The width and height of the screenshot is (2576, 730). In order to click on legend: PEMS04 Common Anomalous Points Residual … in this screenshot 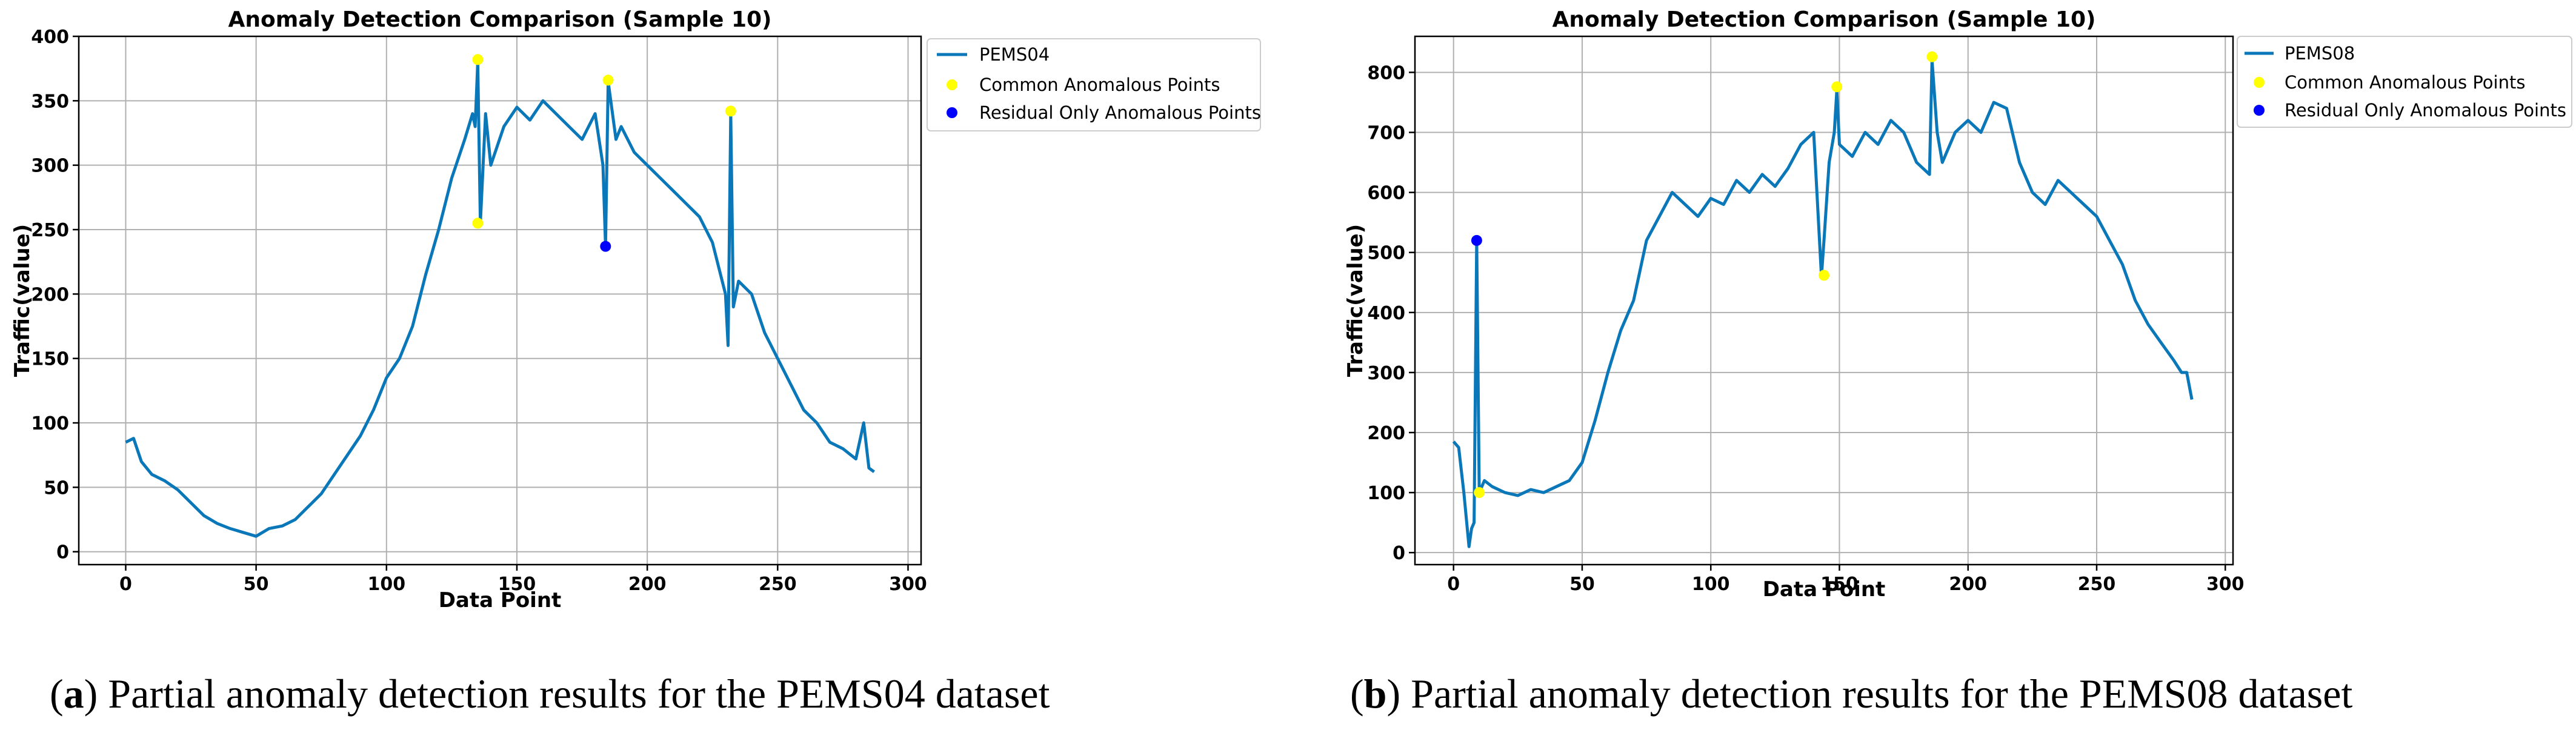, I will do `click(1094, 84)`.